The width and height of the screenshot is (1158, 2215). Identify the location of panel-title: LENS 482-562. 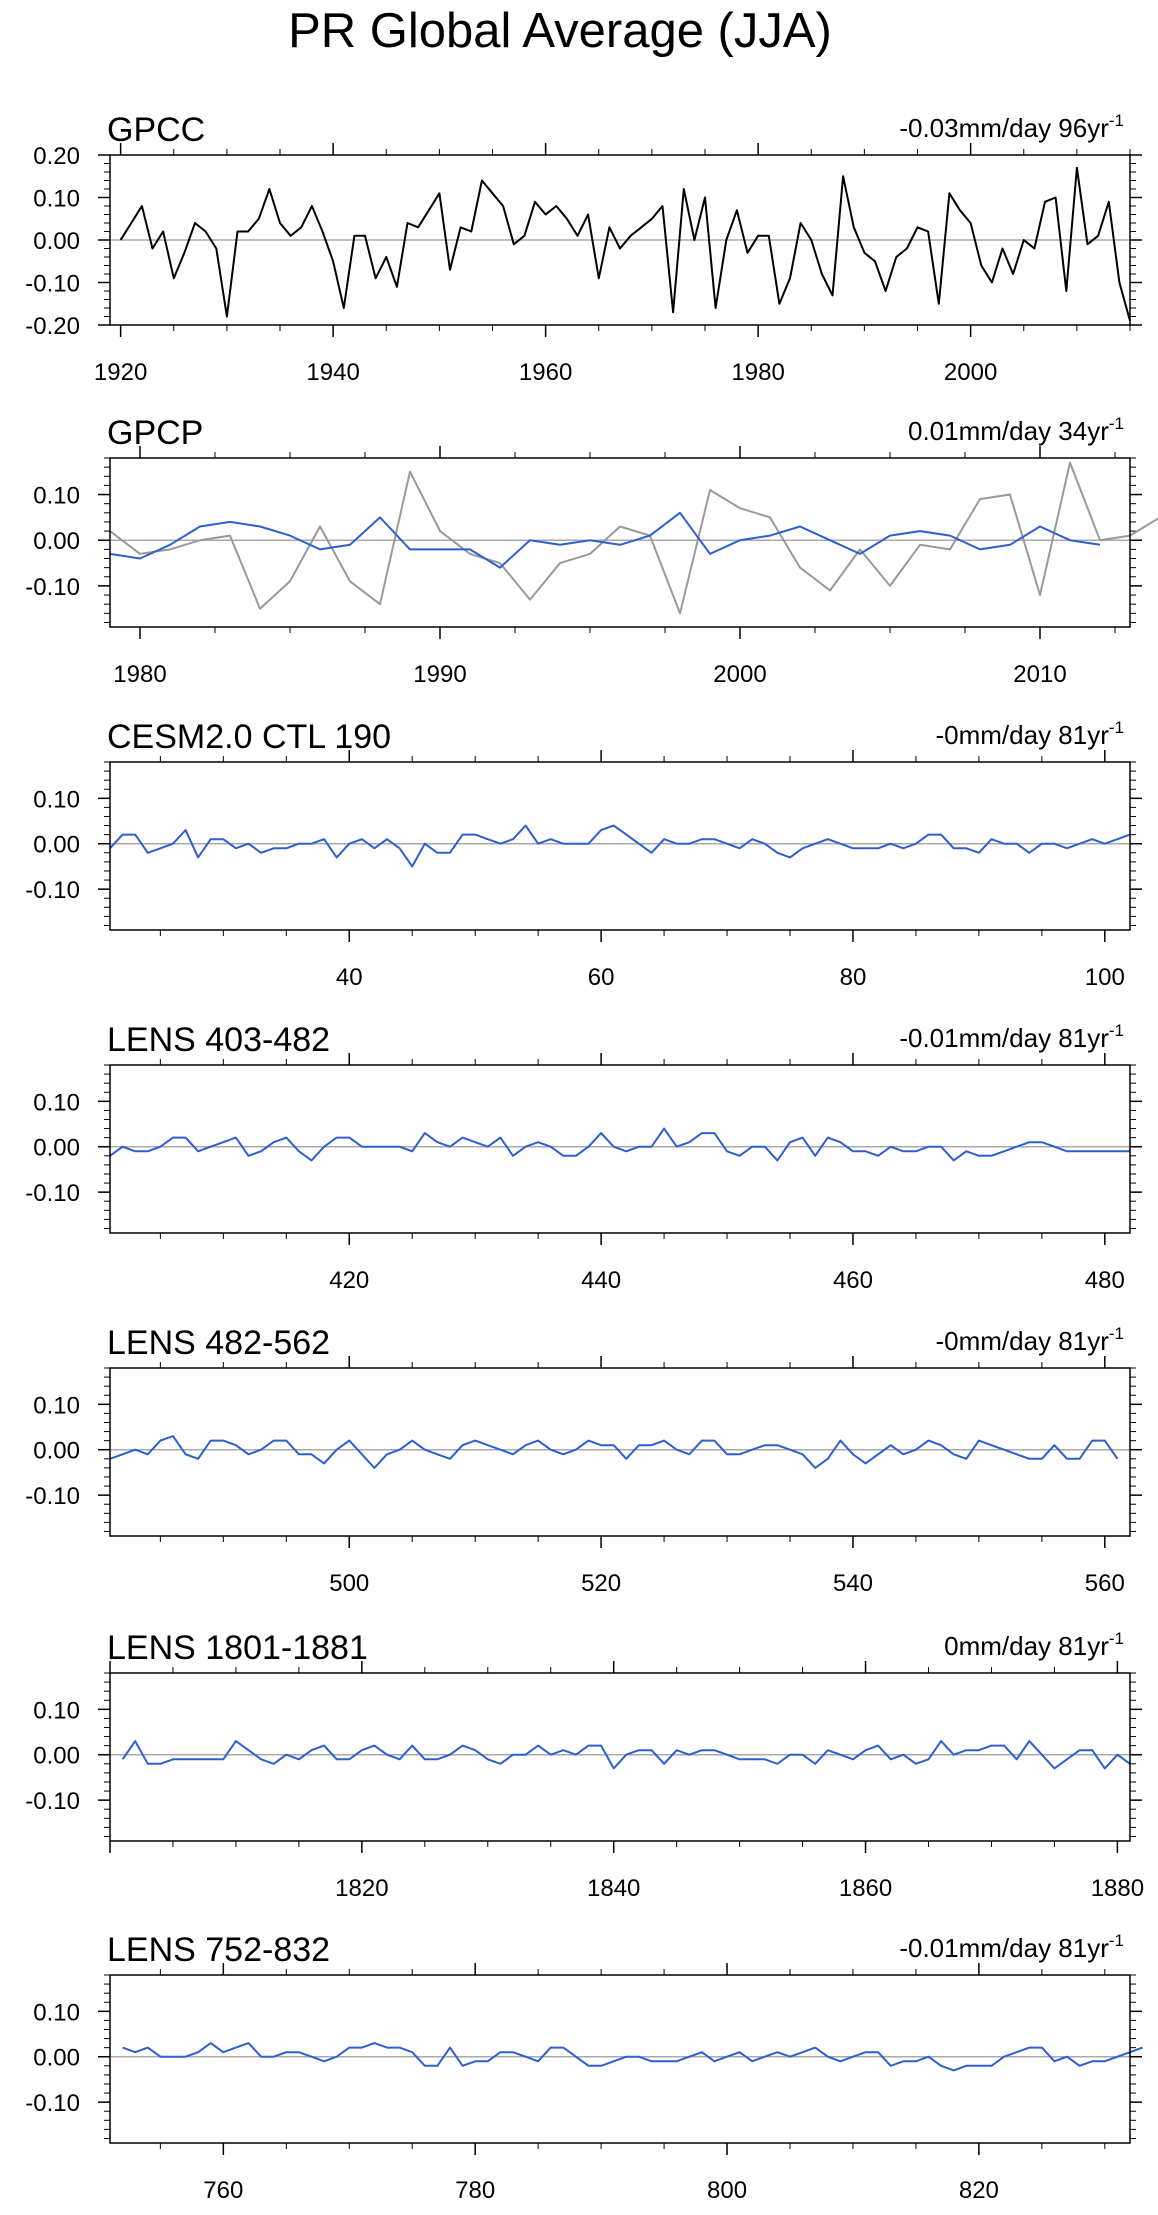
(218, 1343).